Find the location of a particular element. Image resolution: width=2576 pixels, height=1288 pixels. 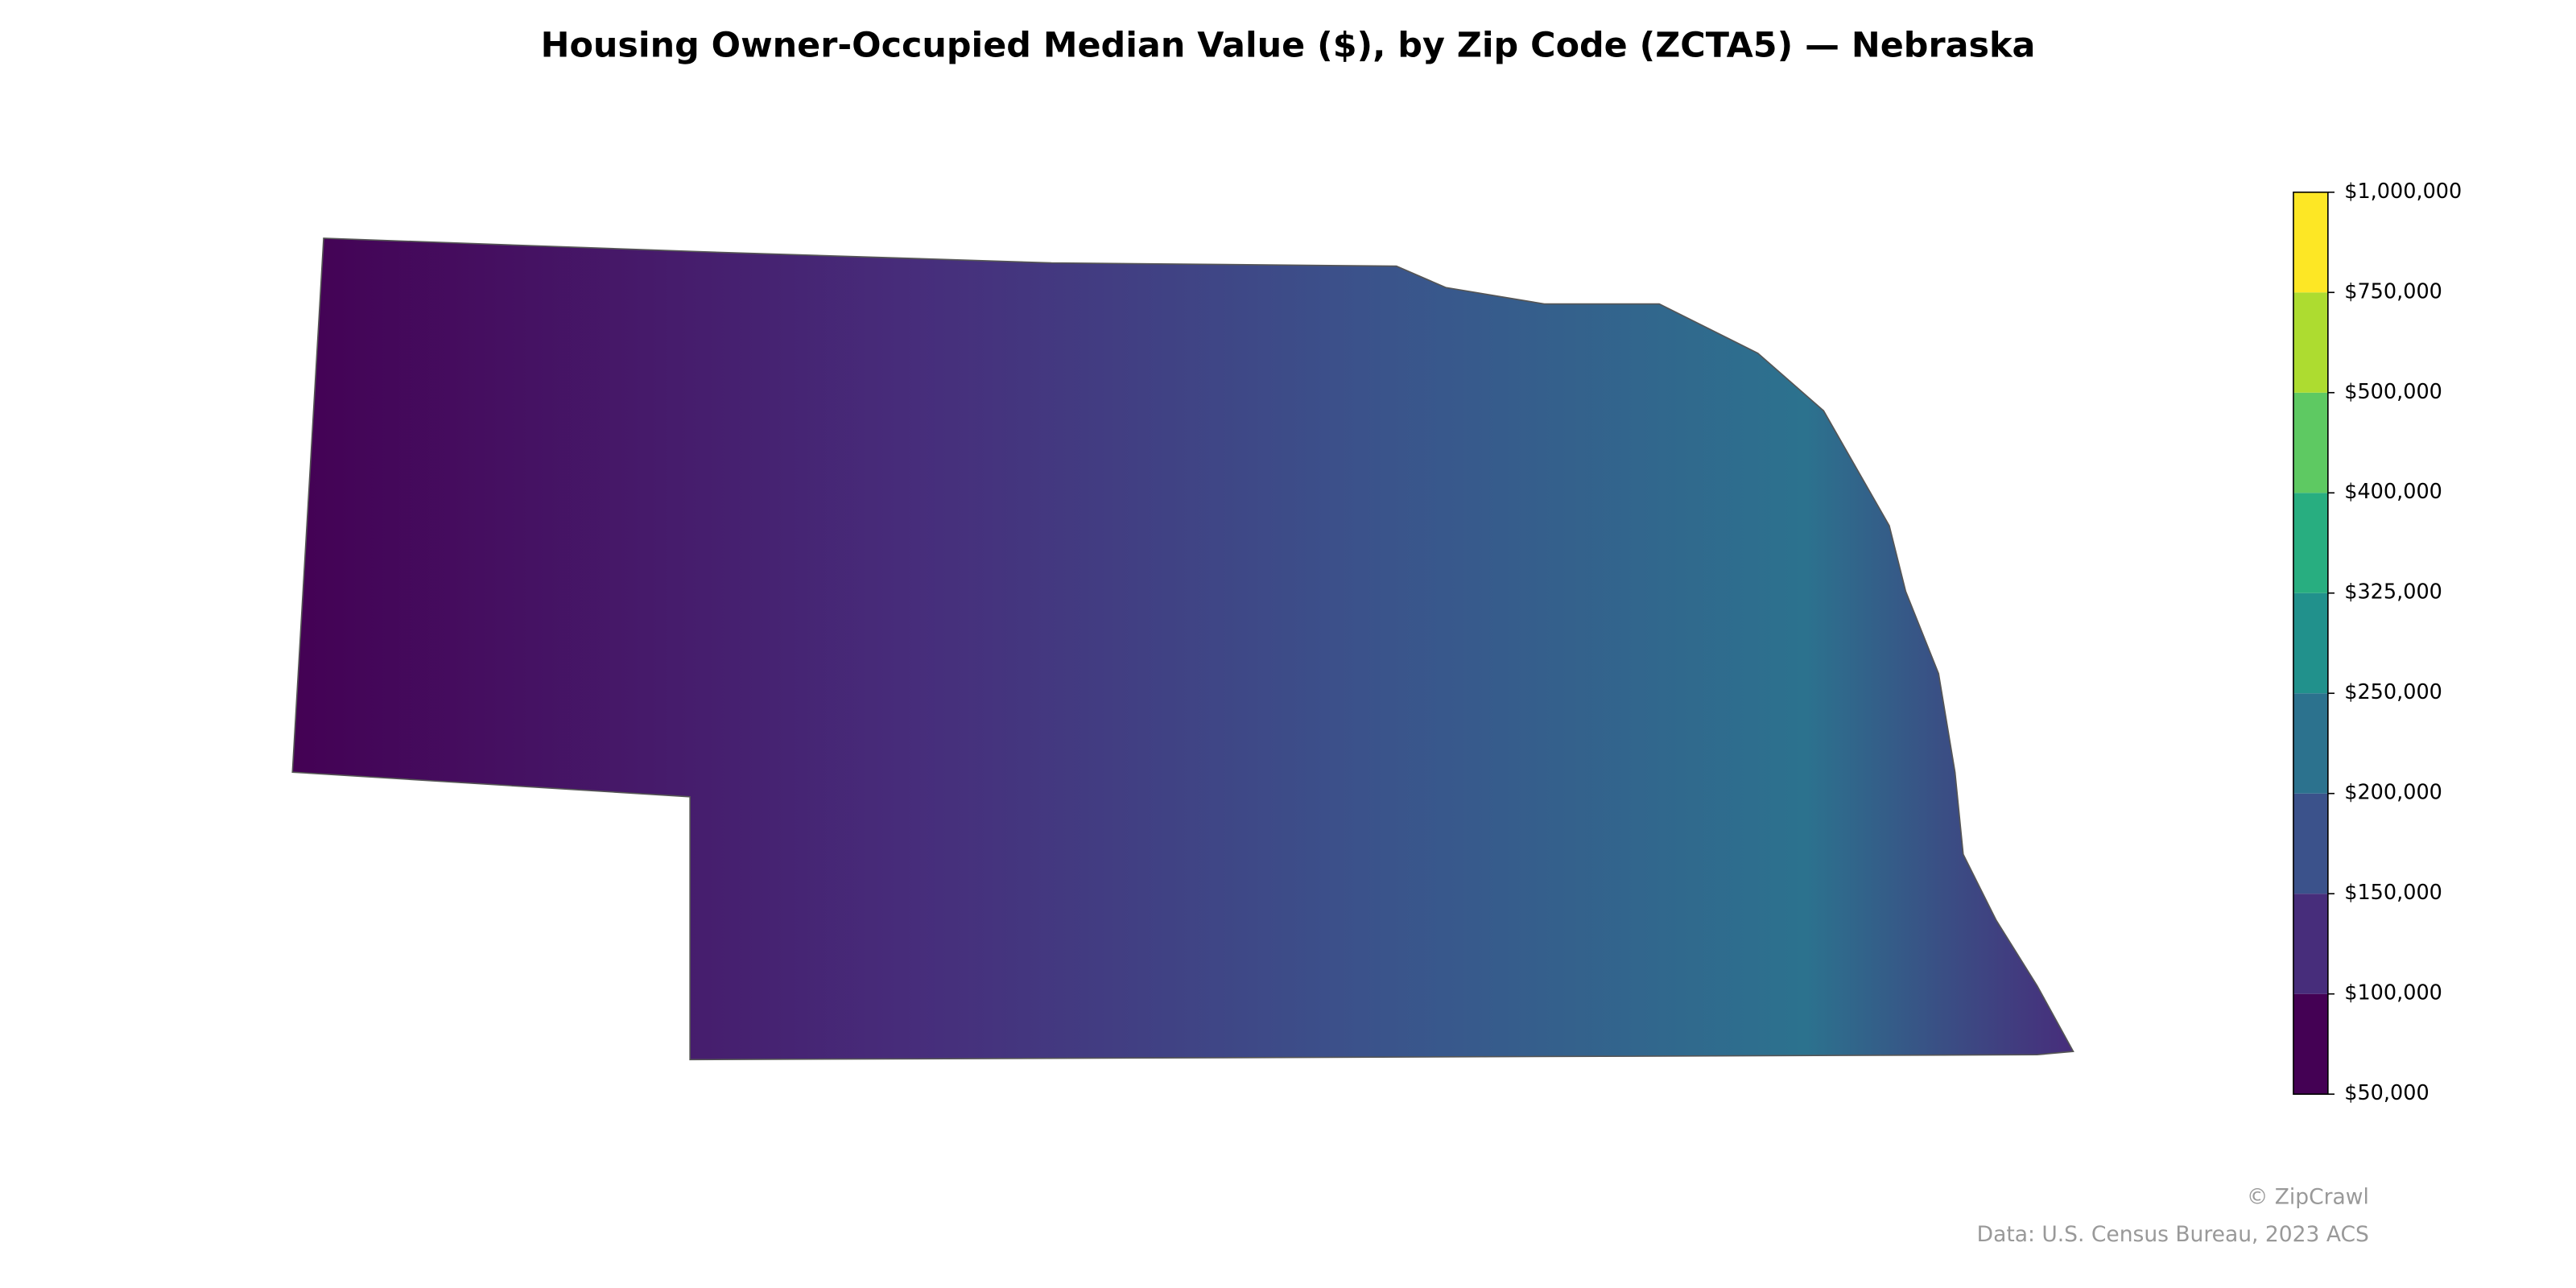

colorbar-tick-label: $50,000 is located at coordinates (2386, 1093).